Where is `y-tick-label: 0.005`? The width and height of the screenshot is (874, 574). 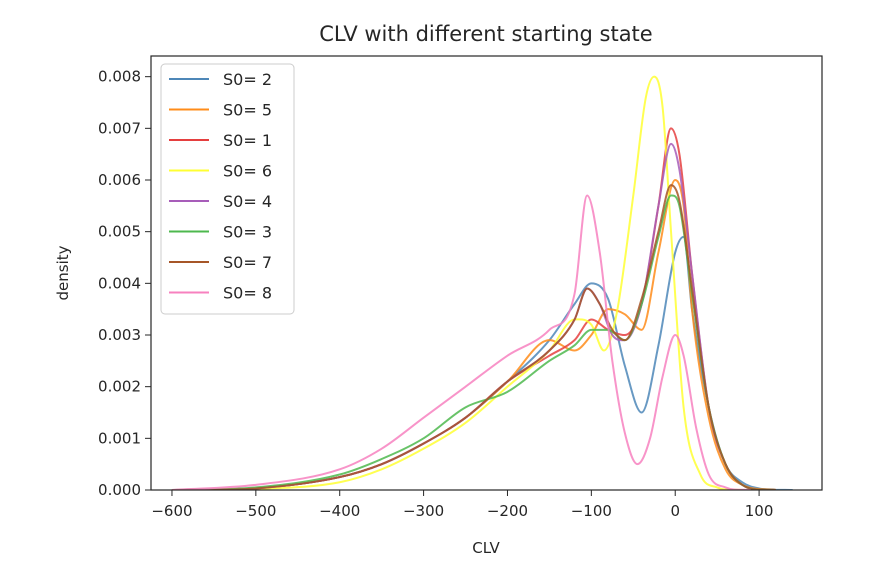 y-tick-label: 0.005 is located at coordinates (119, 232).